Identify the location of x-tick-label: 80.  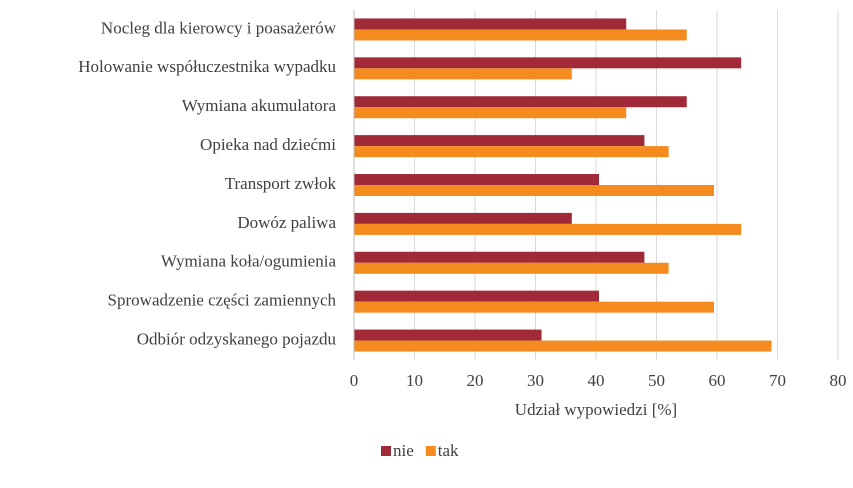
(838, 380).